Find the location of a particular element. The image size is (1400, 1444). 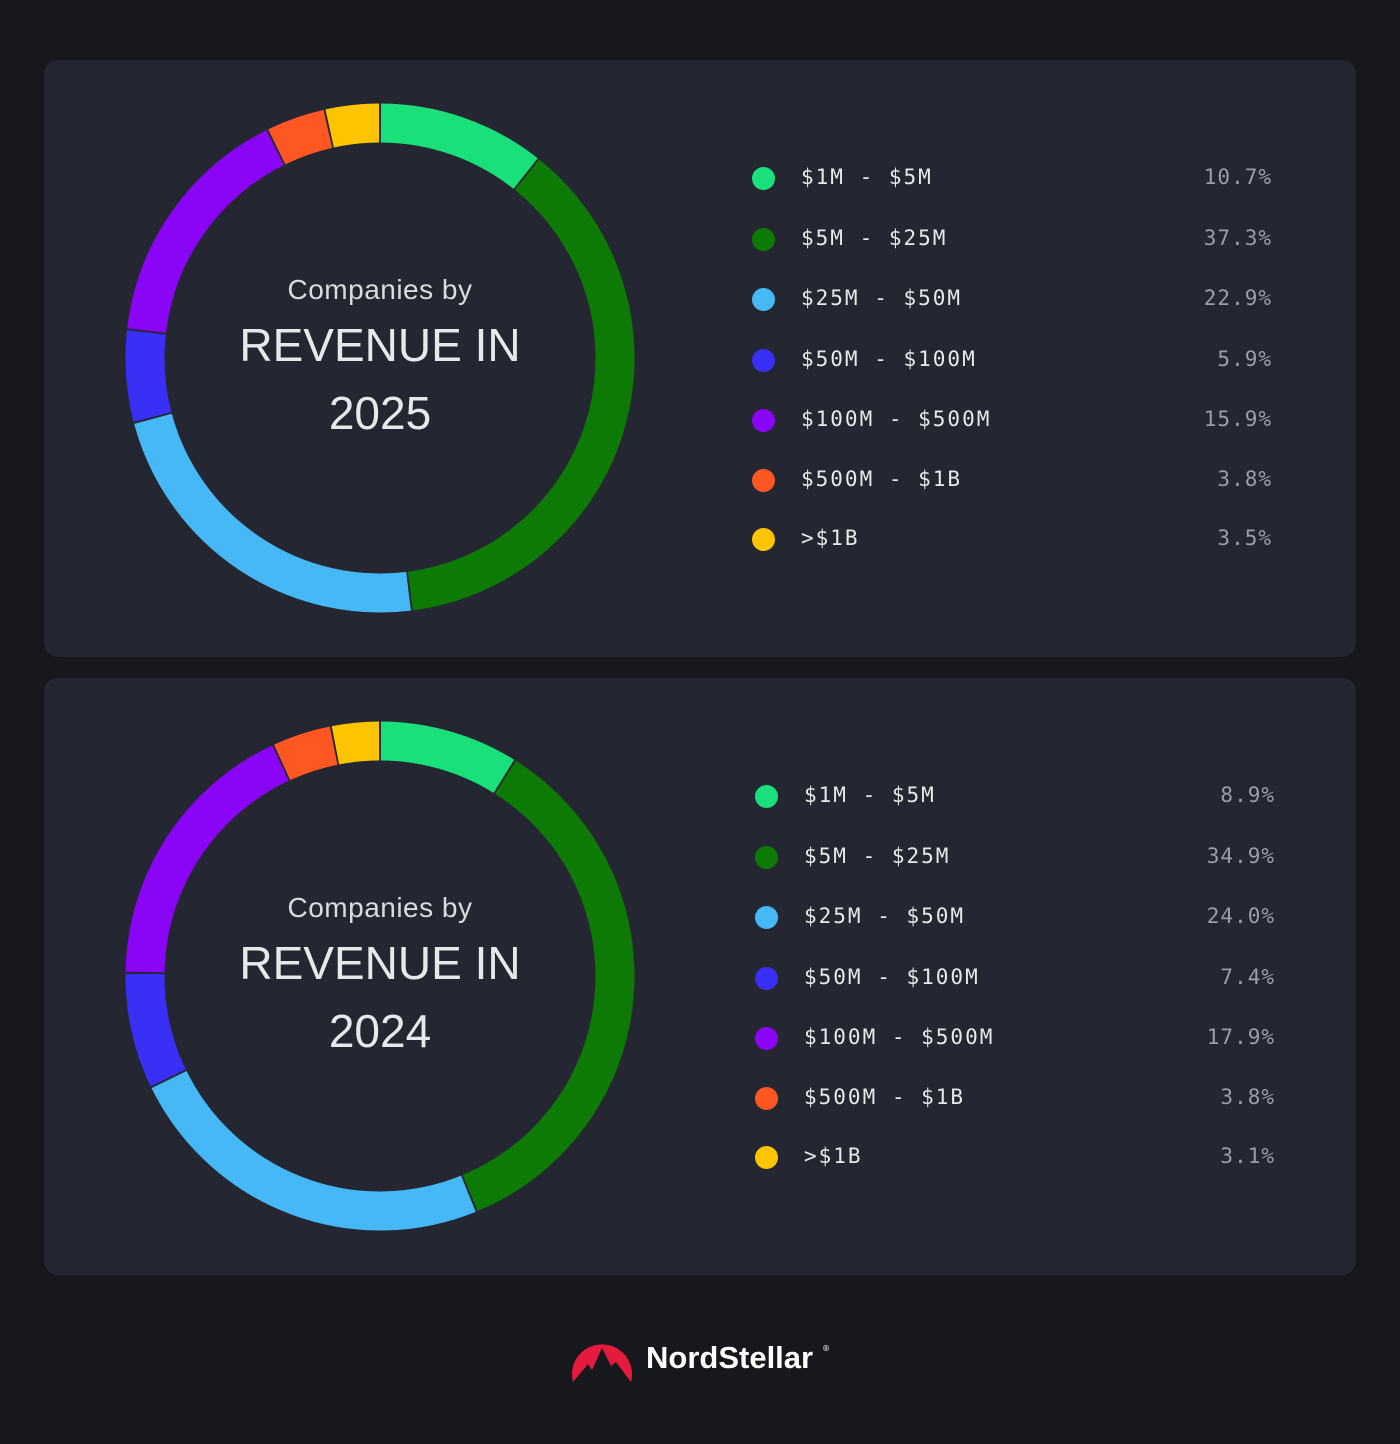

brand-name: NordStellar is located at coordinates (730, 1357).